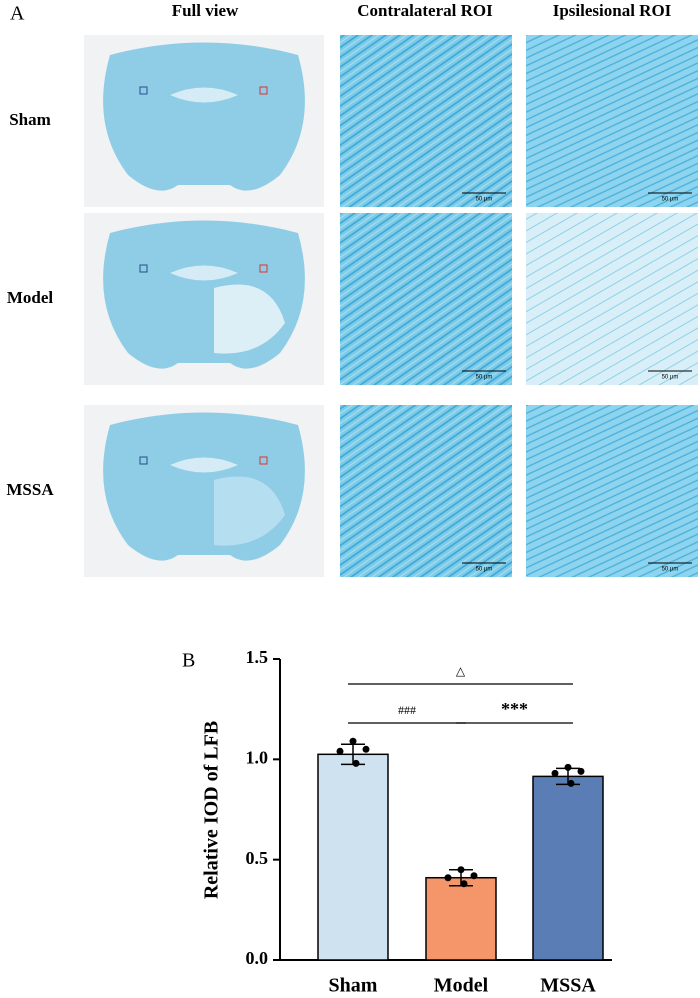 Image resolution: width=700 pixels, height=998 pixels. Describe the element at coordinates (461, 986) in the screenshot. I see `x-tick-label: Model` at that location.